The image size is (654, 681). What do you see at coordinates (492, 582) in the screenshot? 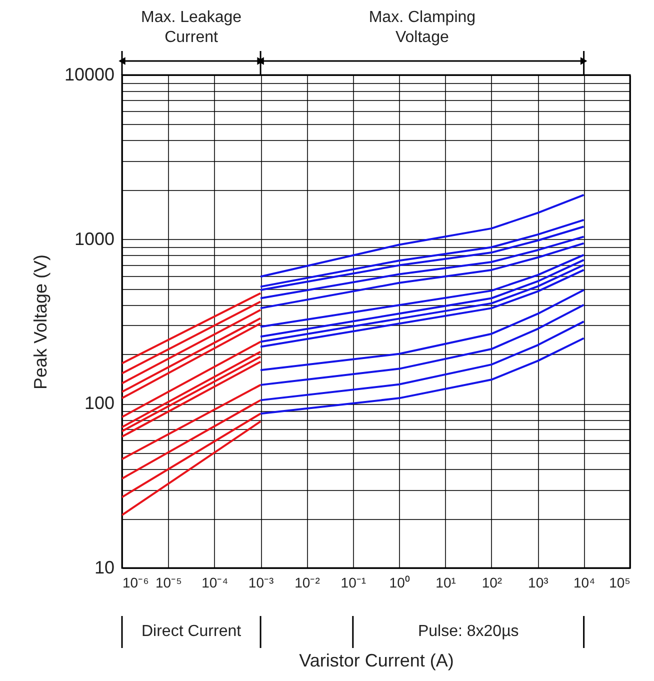
I see `x-tick-label: 10²` at bounding box center [492, 582].